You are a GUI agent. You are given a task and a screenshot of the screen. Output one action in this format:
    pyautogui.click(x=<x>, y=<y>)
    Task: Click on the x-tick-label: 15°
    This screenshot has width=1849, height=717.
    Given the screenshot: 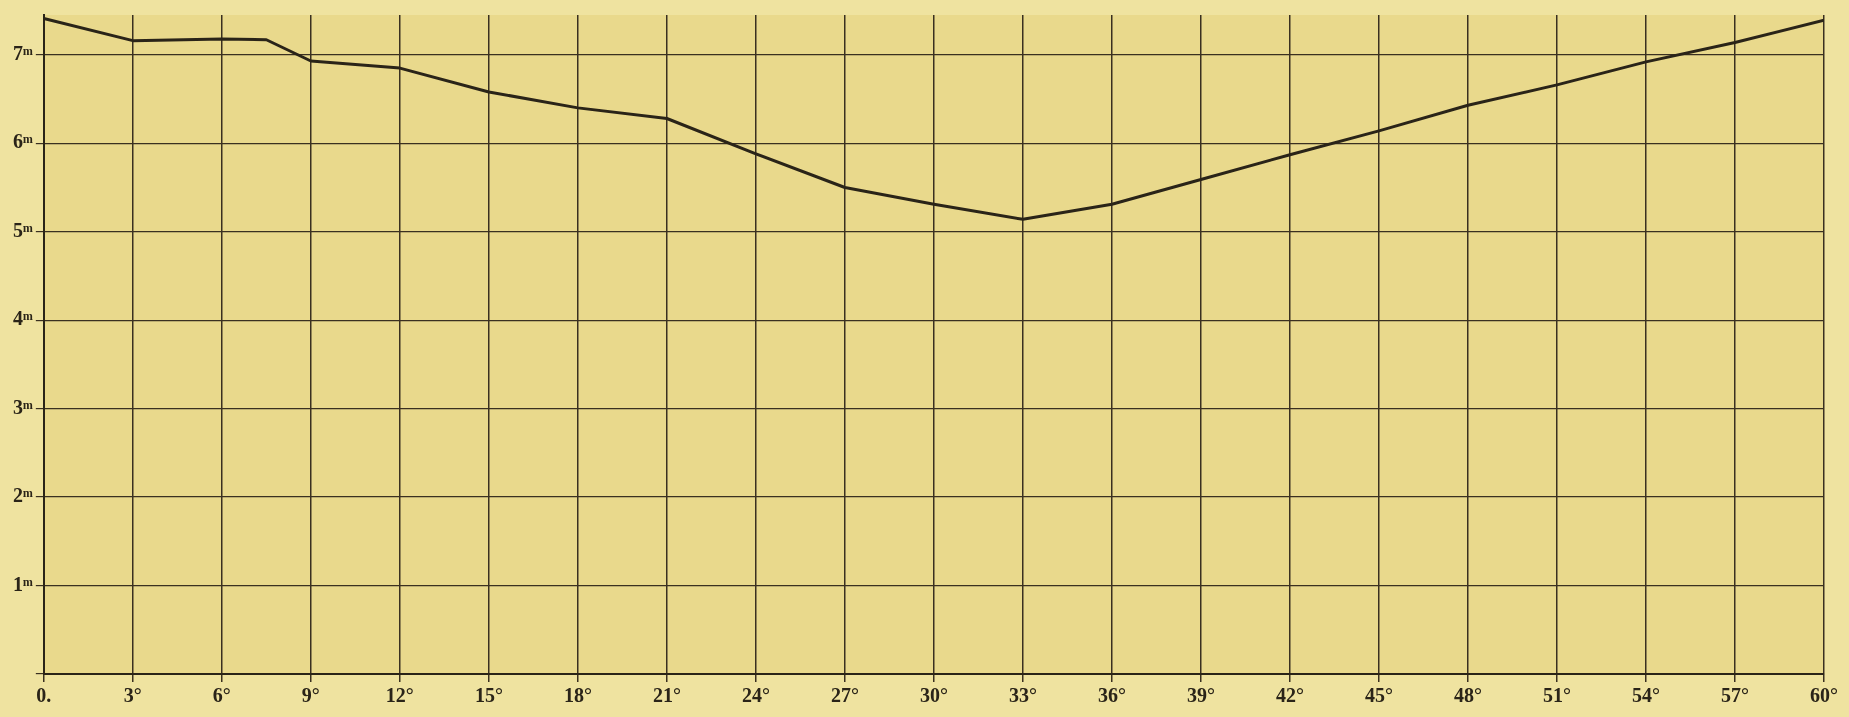 What is the action you would take?
    pyautogui.click(x=488, y=695)
    